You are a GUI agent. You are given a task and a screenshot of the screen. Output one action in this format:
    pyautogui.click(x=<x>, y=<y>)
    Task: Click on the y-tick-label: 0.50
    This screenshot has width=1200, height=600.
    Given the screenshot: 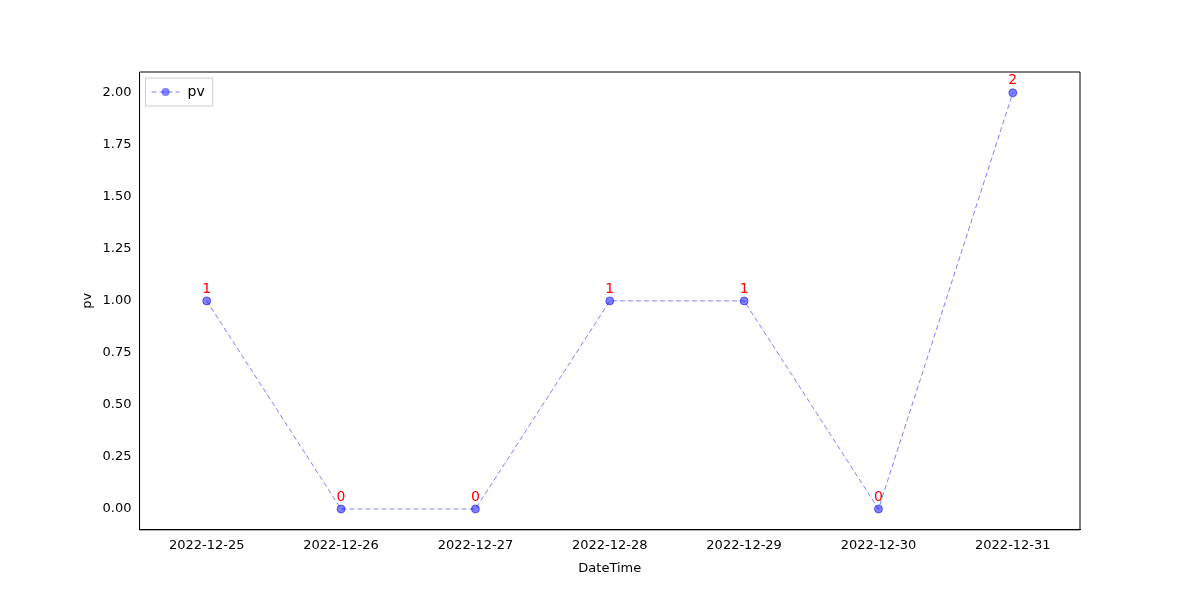 What is the action you would take?
    pyautogui.click(x=117, y=404)
    